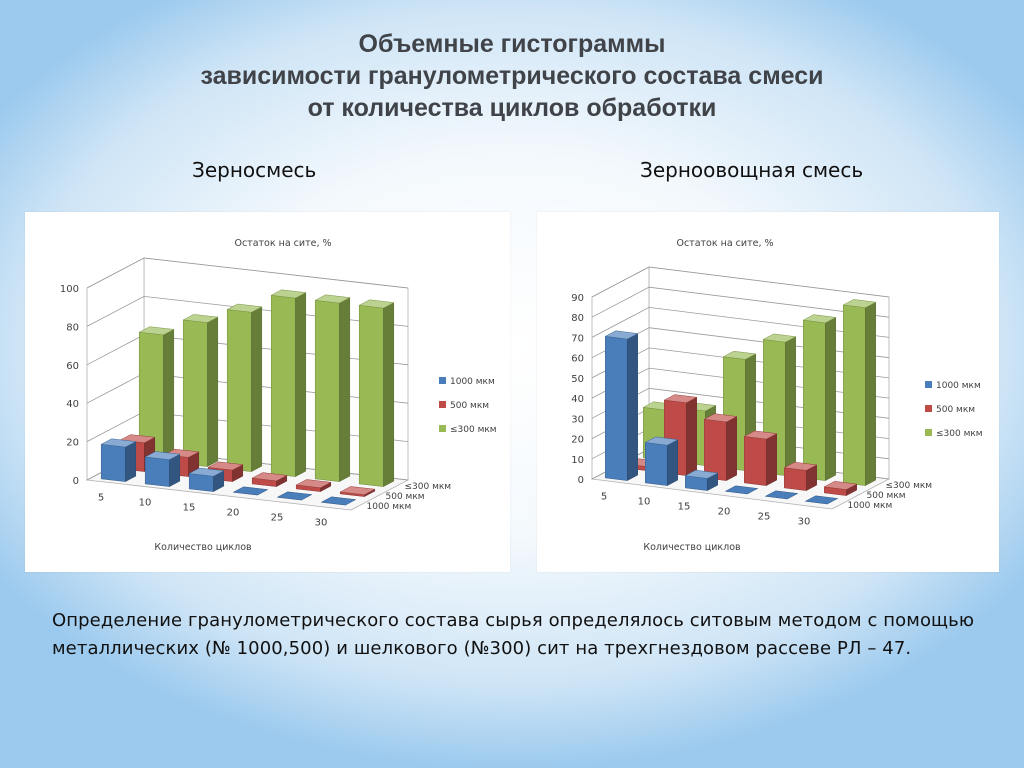 This screenshot has height=768, width=1024. What do you see at coordinates (254, 170) in the screenshot?
I see `chart-1-subtitle: Зерносмесь` at bounding box center [254, 170].